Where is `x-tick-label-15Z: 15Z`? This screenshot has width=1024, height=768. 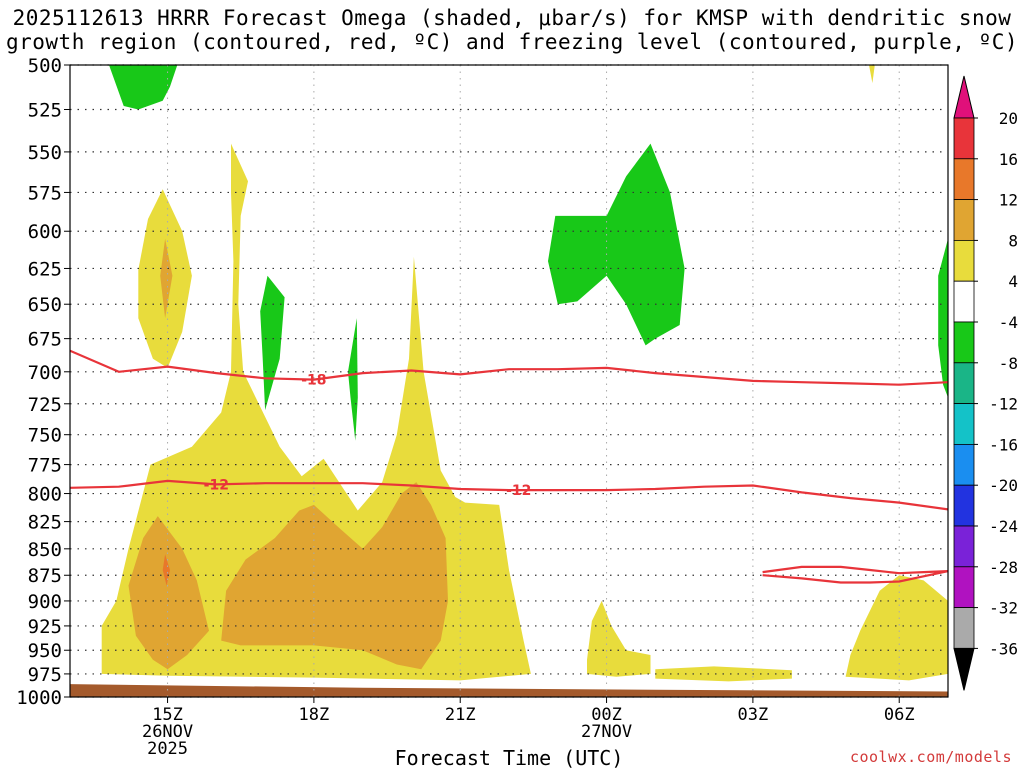 x-tick-label-15Z: 15Z is located at coordinates (167, 715).